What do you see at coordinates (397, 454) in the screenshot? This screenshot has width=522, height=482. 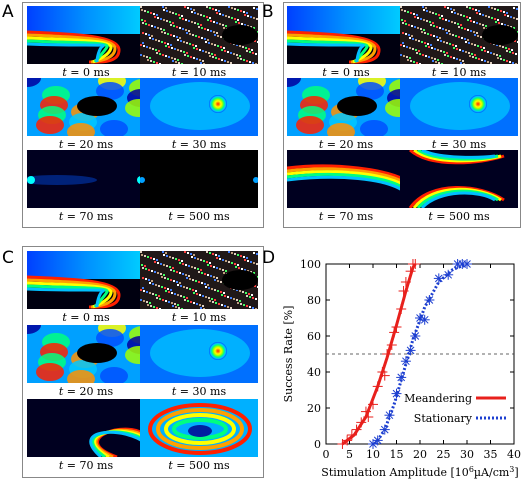 I see `x-tick-label: 15` at bounding box center [397, 454].